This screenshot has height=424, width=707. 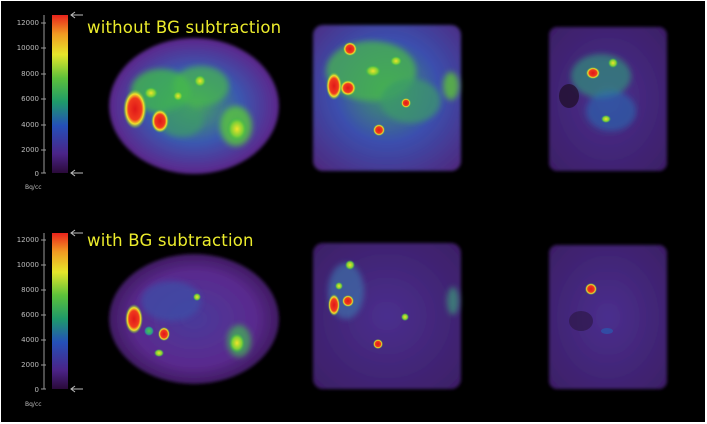 I want to click on colorbar-top: 12000 10000 8000 6000 4000 2000 0 Bq/cc, so click(x=50, y=101).